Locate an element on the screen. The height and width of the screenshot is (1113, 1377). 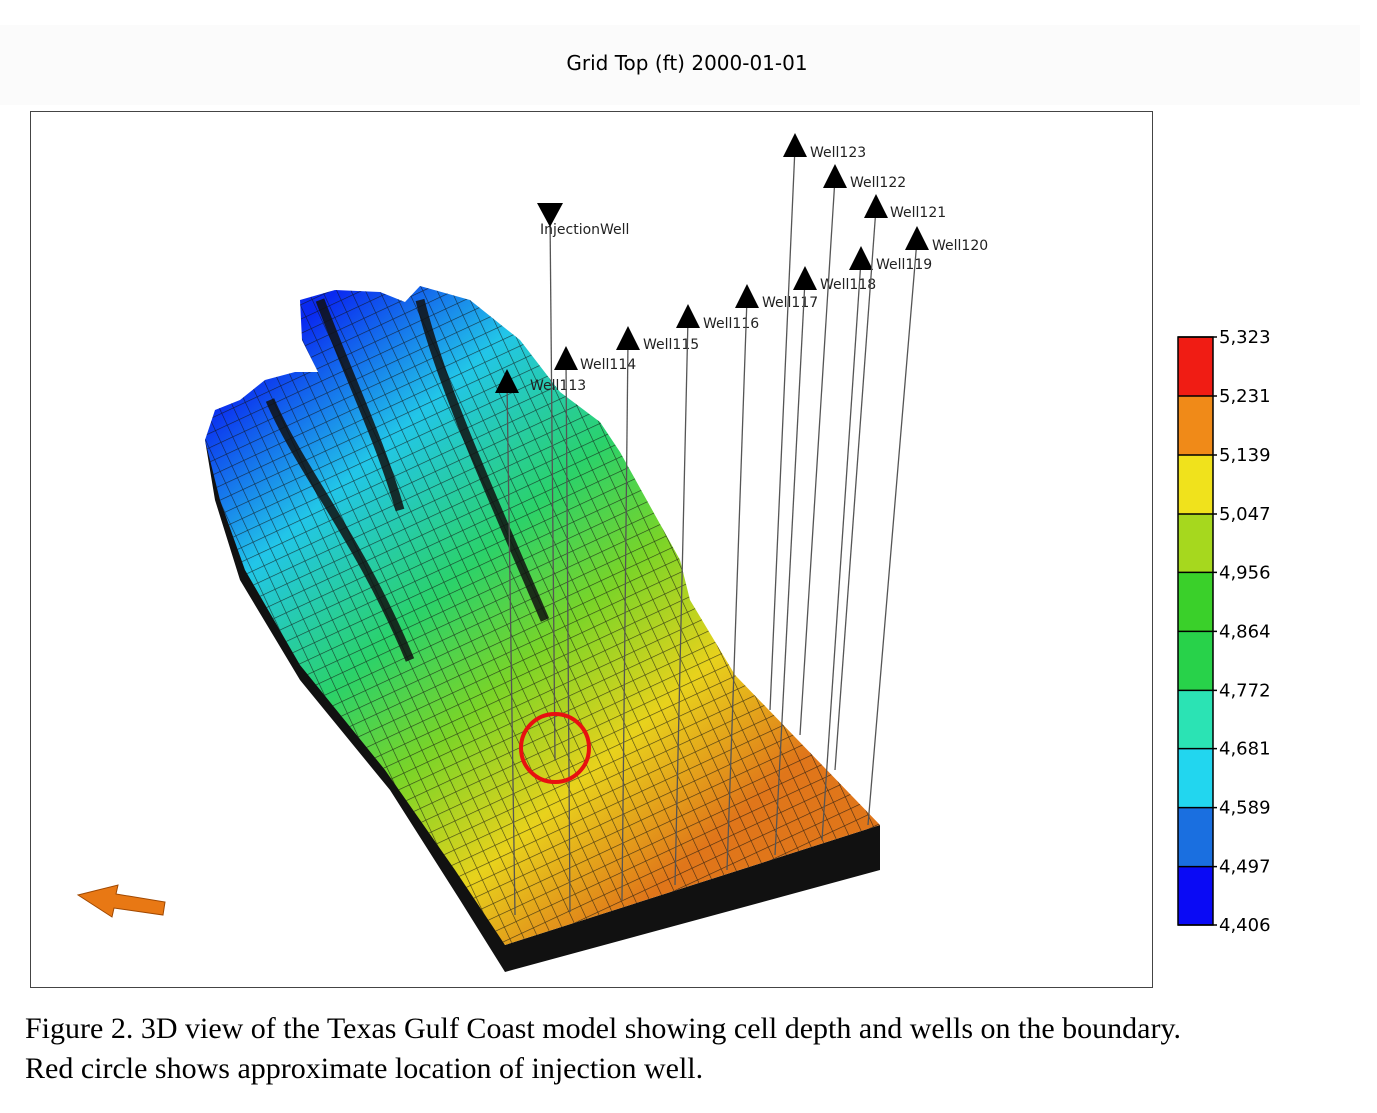
well-label: InjectionWell is located at coordinates (584, 230).